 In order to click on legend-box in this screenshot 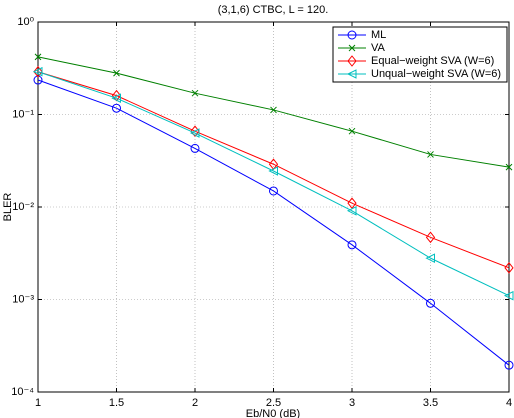, I will do `click(420, 54)`.